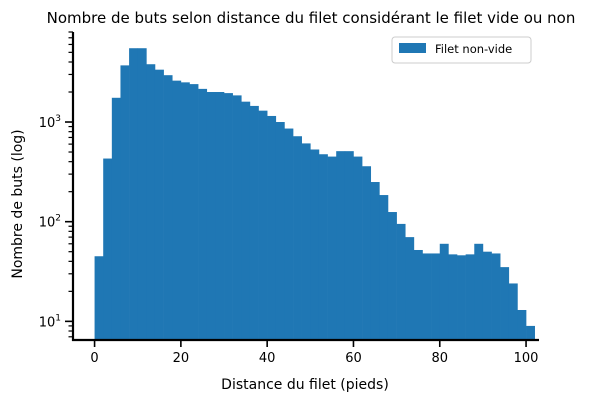 Image resolution: width=608 pixels, height=402 pixels. I want to click on y-tick-label: 10², so click(50, 222).